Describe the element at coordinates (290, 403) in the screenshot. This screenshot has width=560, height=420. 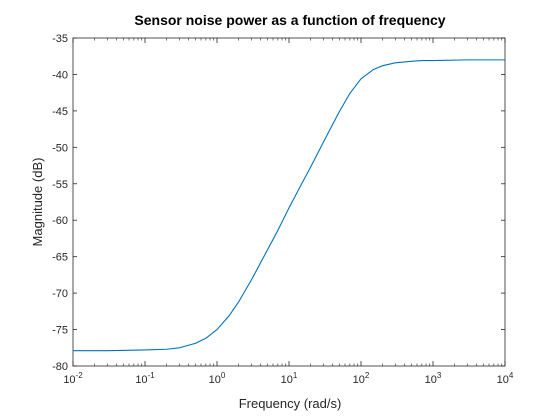
I see `x-axis-label: Frequency (rad/s)` at that location.